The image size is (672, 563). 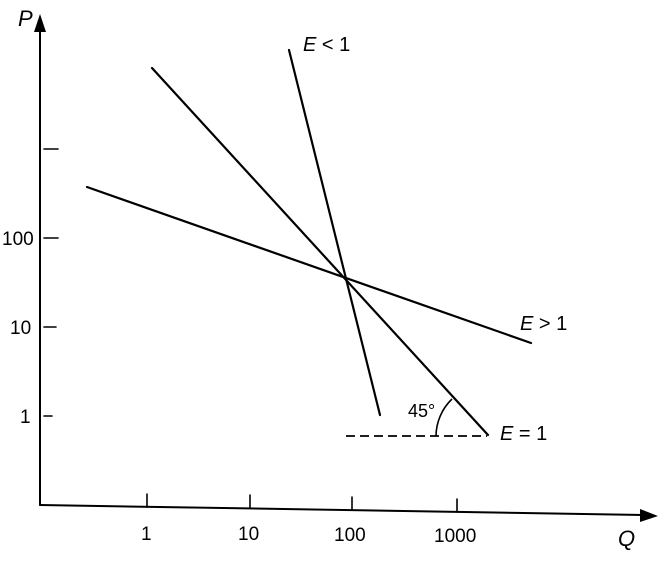 I want to click on x-tick-label-100: 100, so click(x=350, y=535).